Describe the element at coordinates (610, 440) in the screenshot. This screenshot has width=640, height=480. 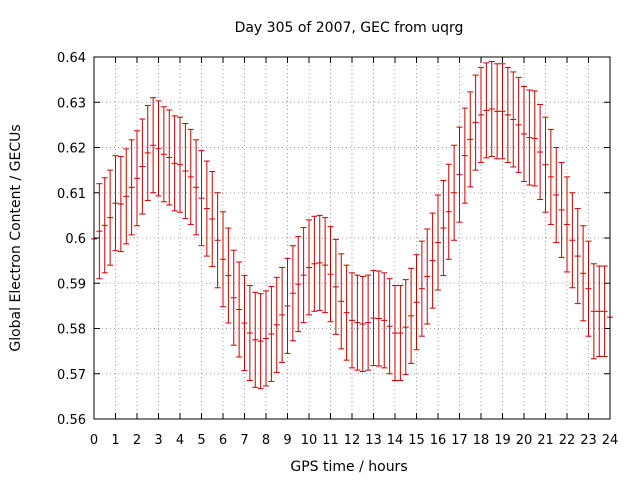
I see `x-tick-label: 24` at that location.